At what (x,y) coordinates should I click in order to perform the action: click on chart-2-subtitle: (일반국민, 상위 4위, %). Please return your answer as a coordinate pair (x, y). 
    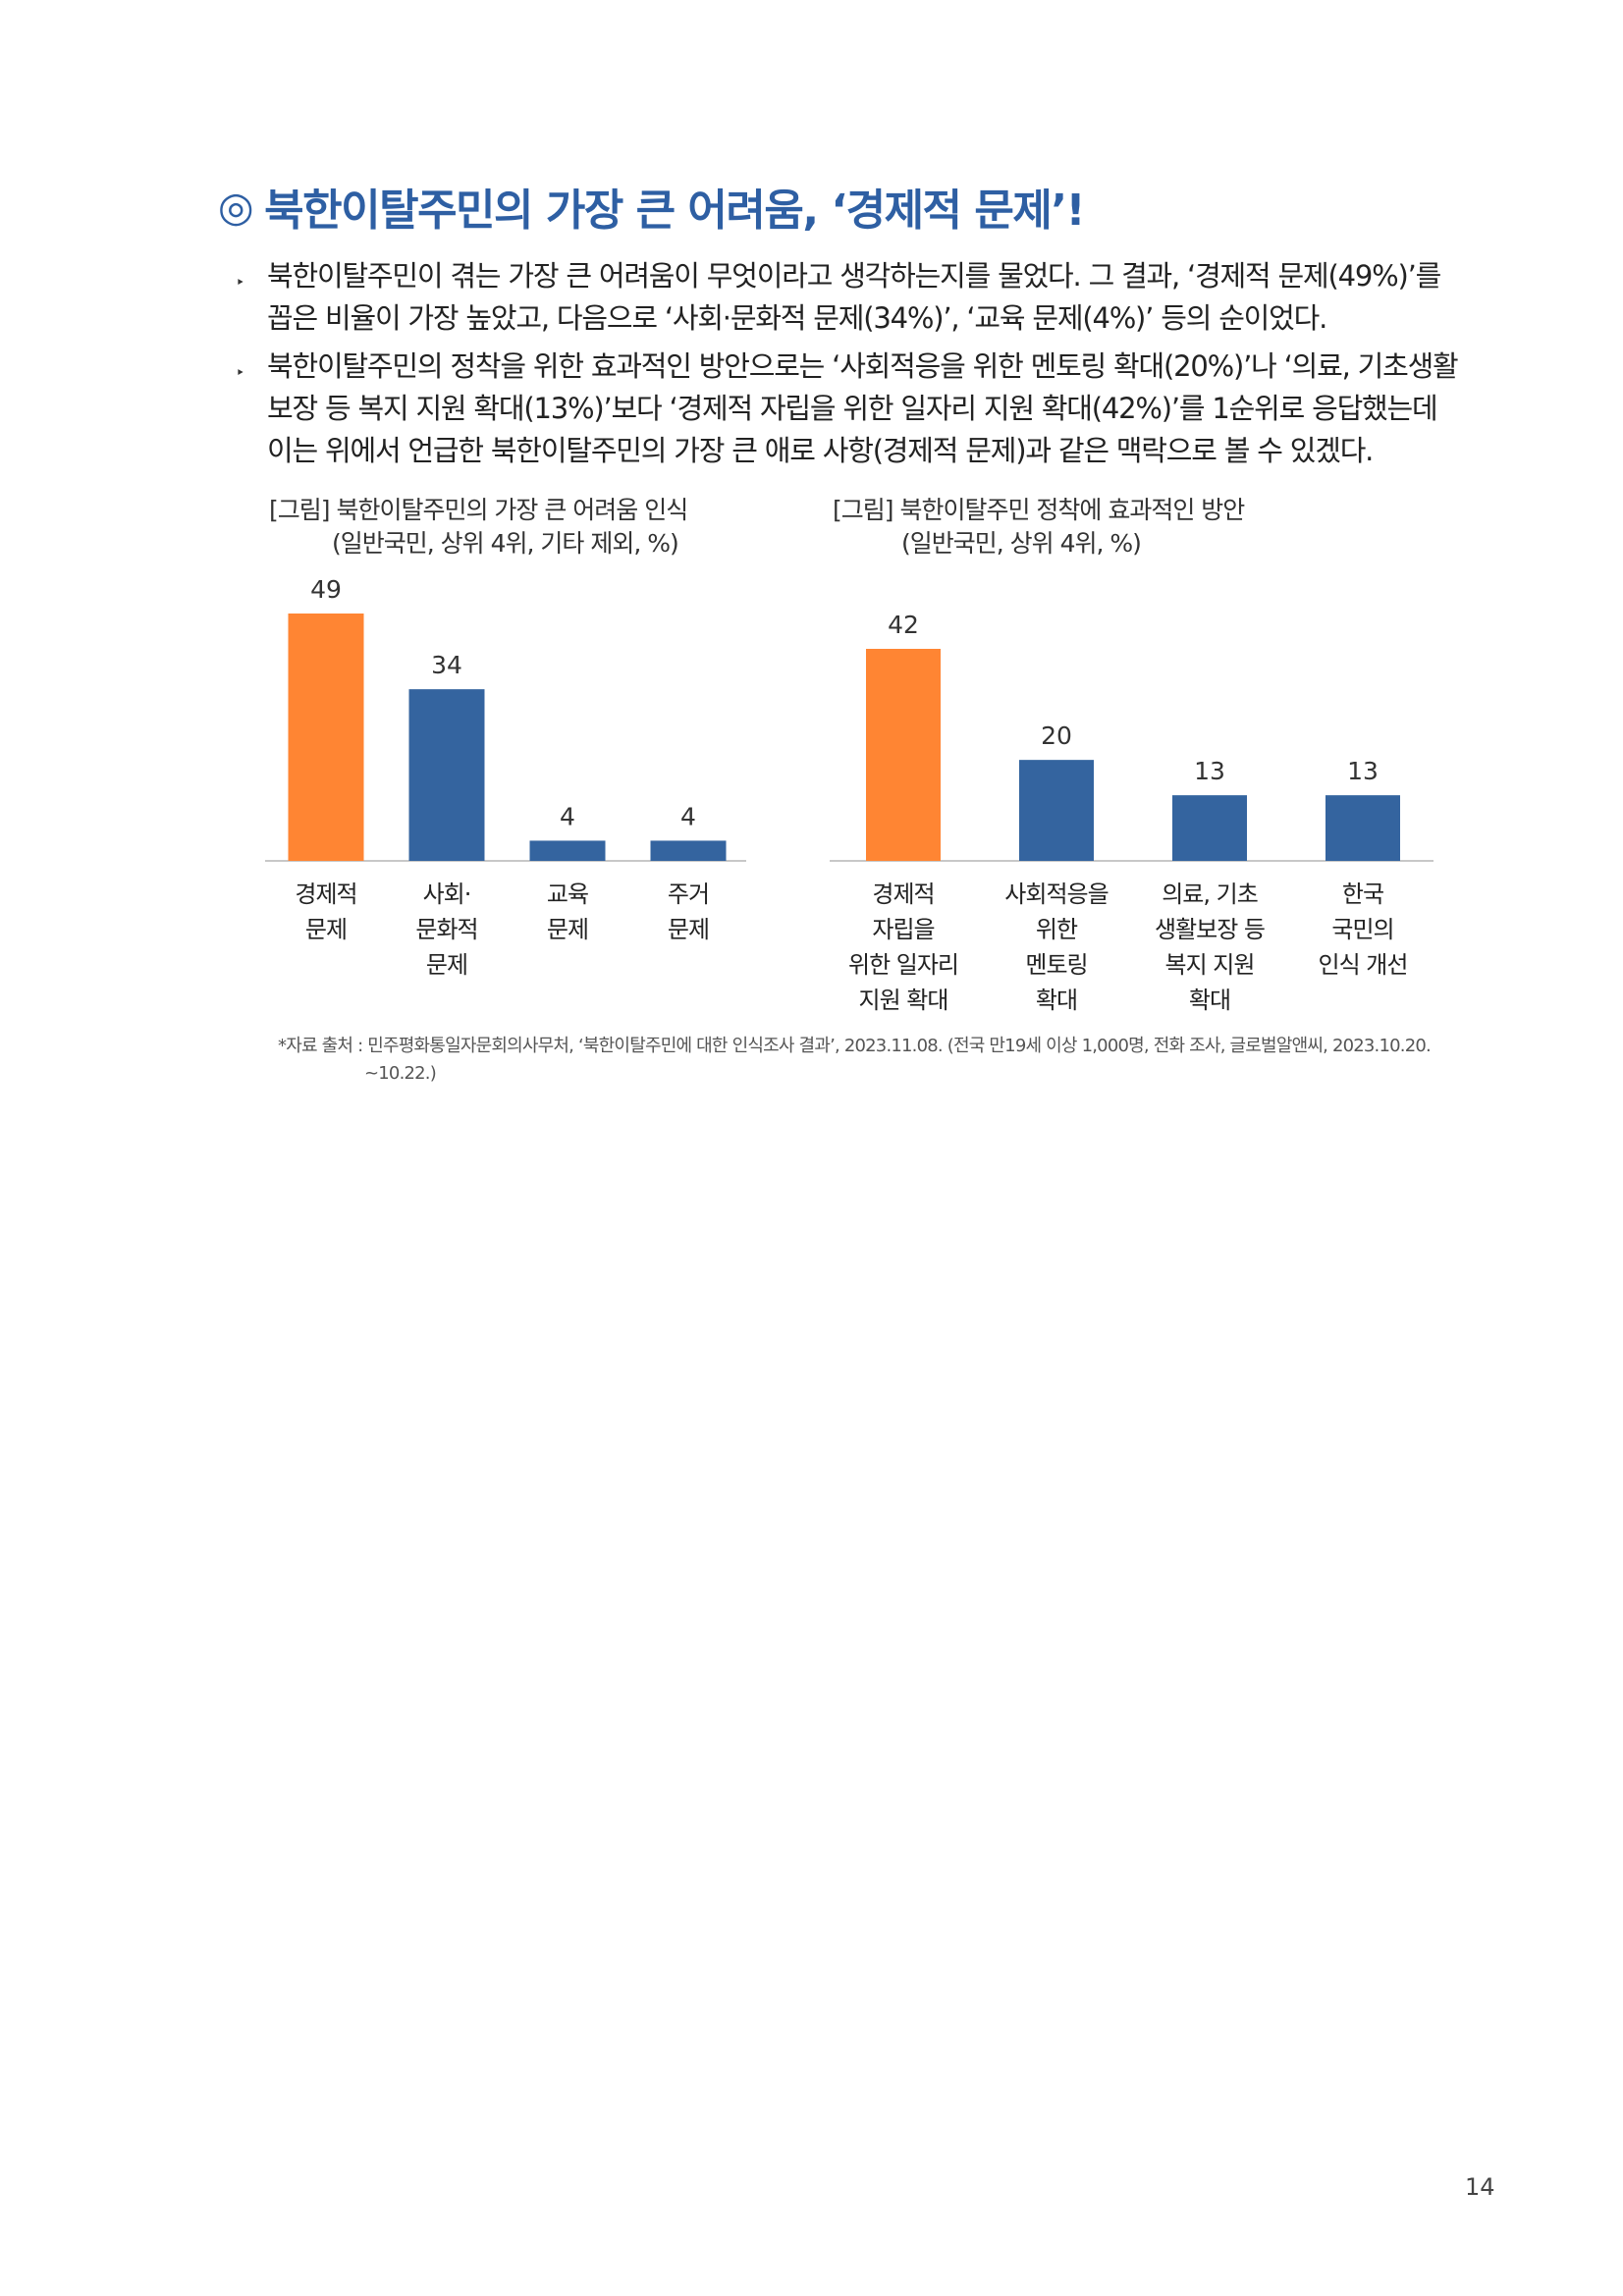
    Looking at the image, I should click on (1021, 543).